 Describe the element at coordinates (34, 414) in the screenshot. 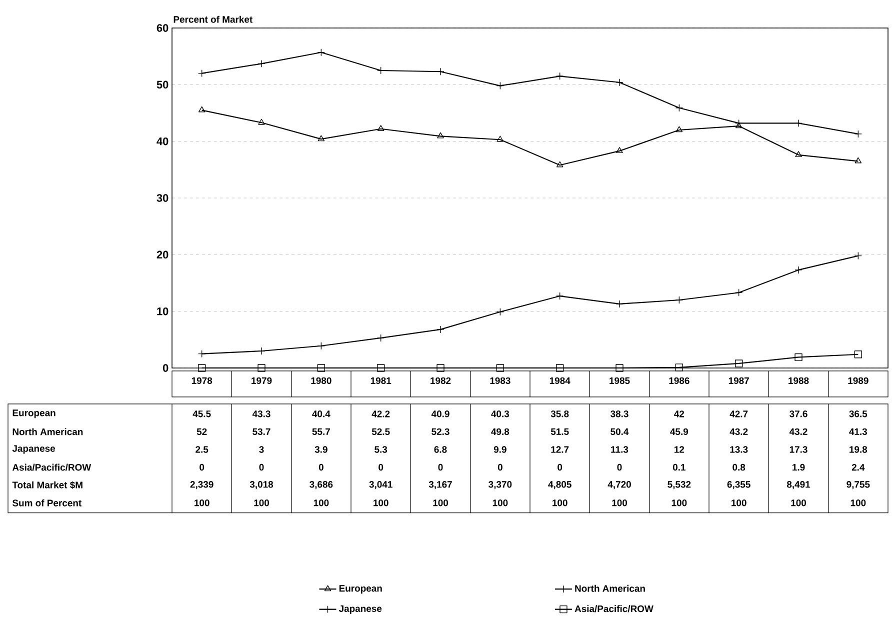

I see `text: European` at that location.